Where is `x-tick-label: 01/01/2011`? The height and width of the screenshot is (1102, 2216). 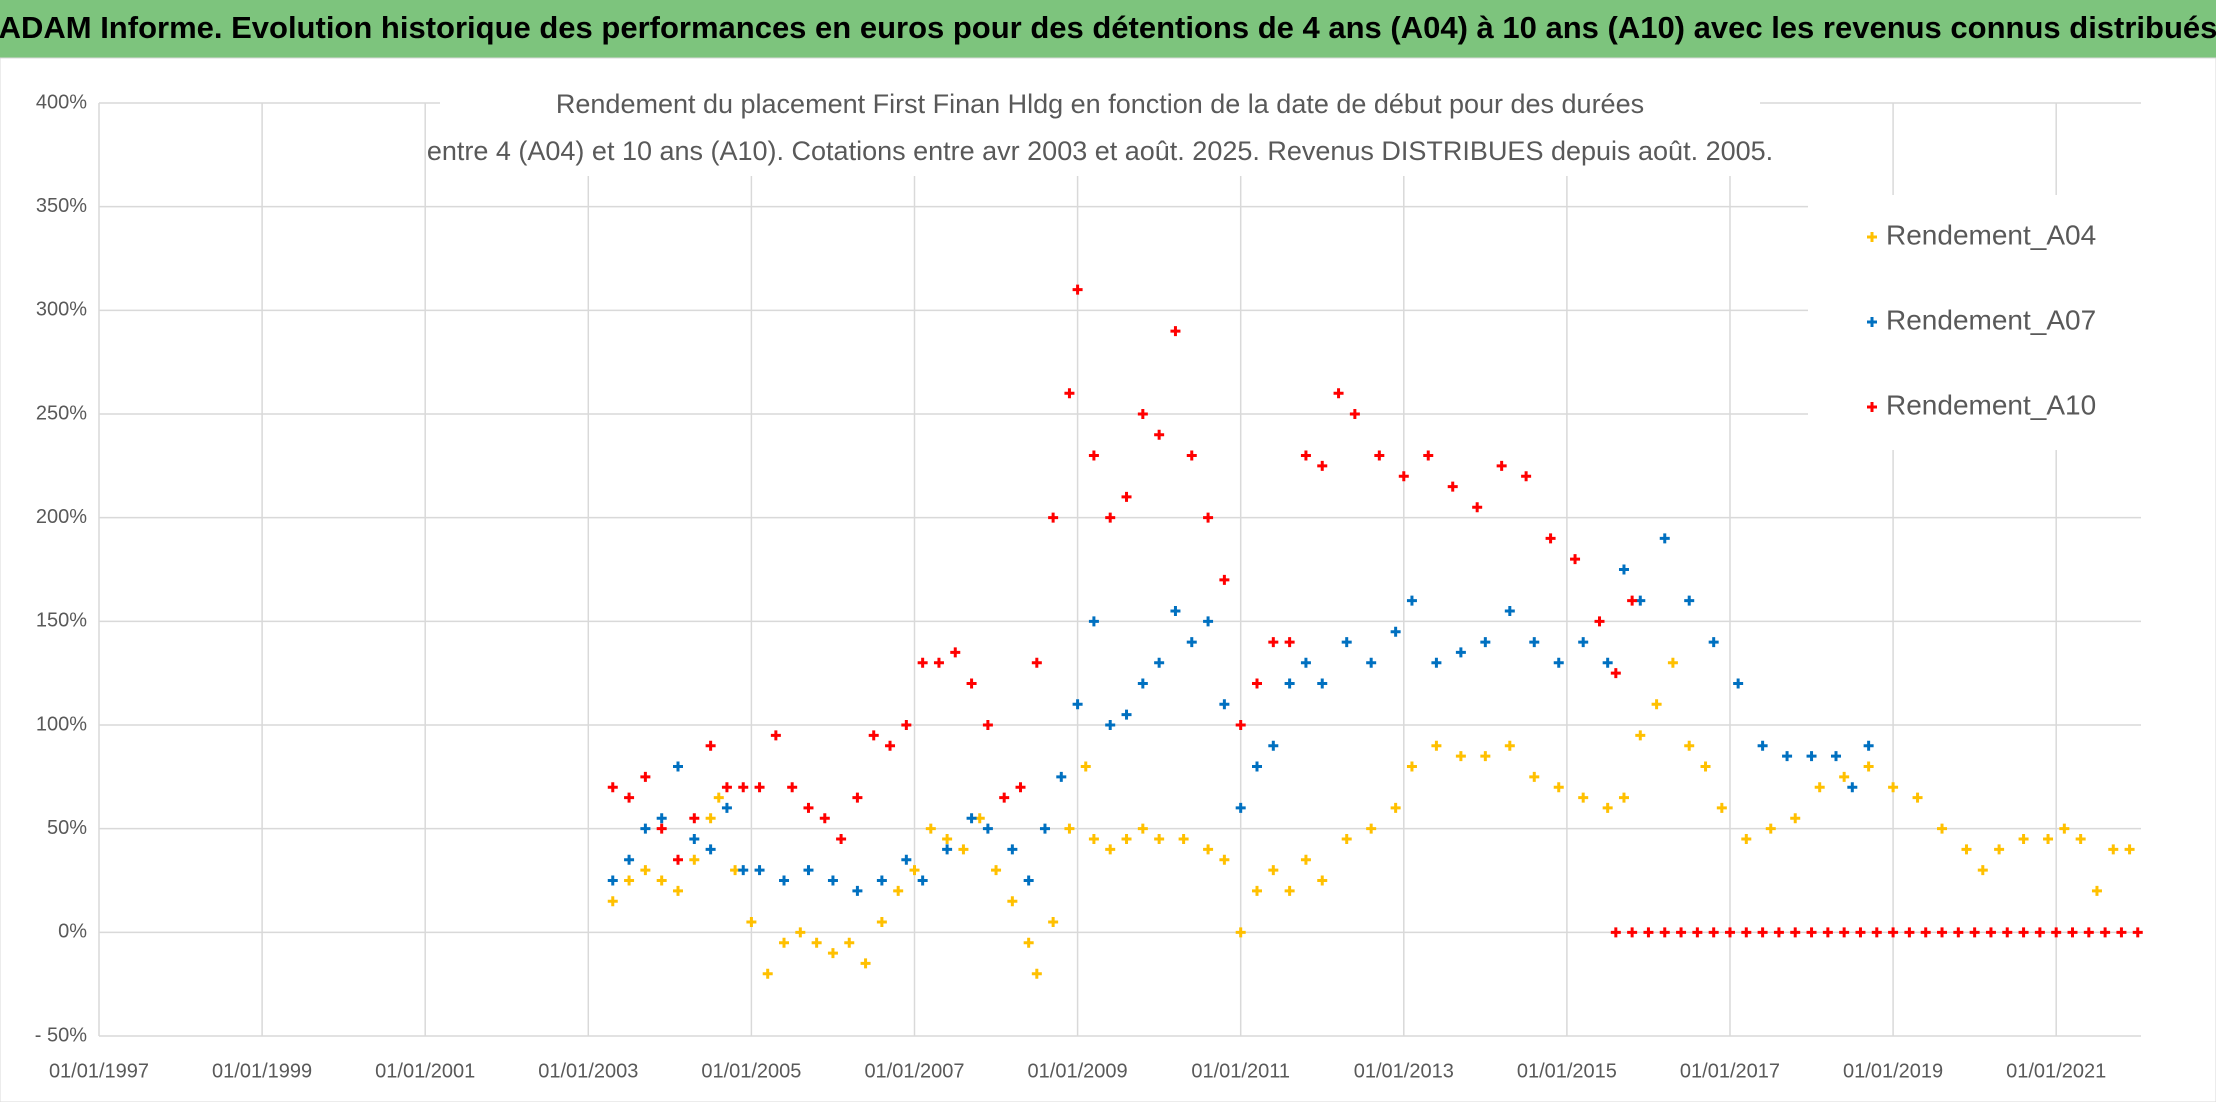 x-tick-label: 01/01/2011 is located at coordinates (1240, 1071).